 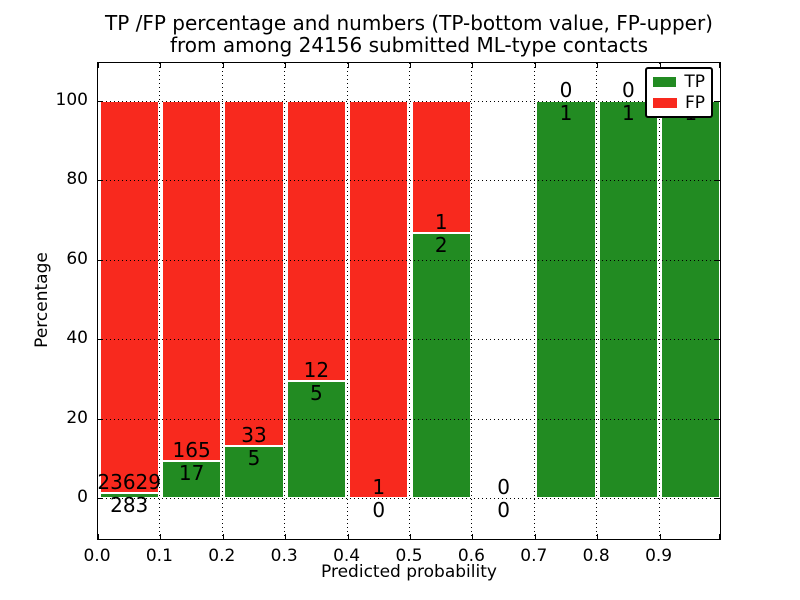 What do you see at coordinates (679, 103) in the screenshot?
I see `legend-item: FP` at bounding box center [679, 103].